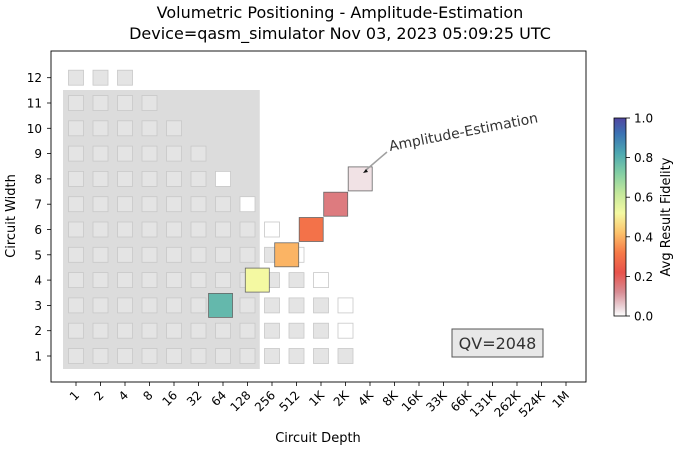 The image size is (680, 450). Describe the element at coordinates (38, 306) in the screenshot. I see `y-tick-label: 3` at that location.